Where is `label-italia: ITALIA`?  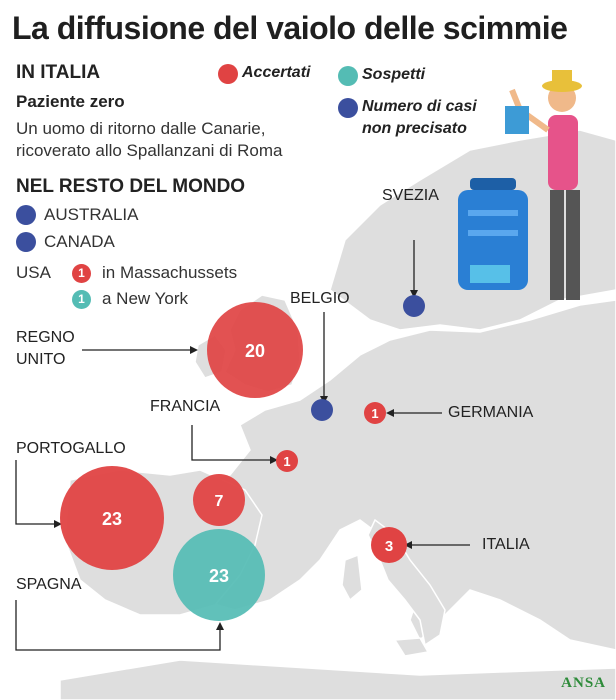
label-italia: ITALIA is located at coordinates (506, 544).